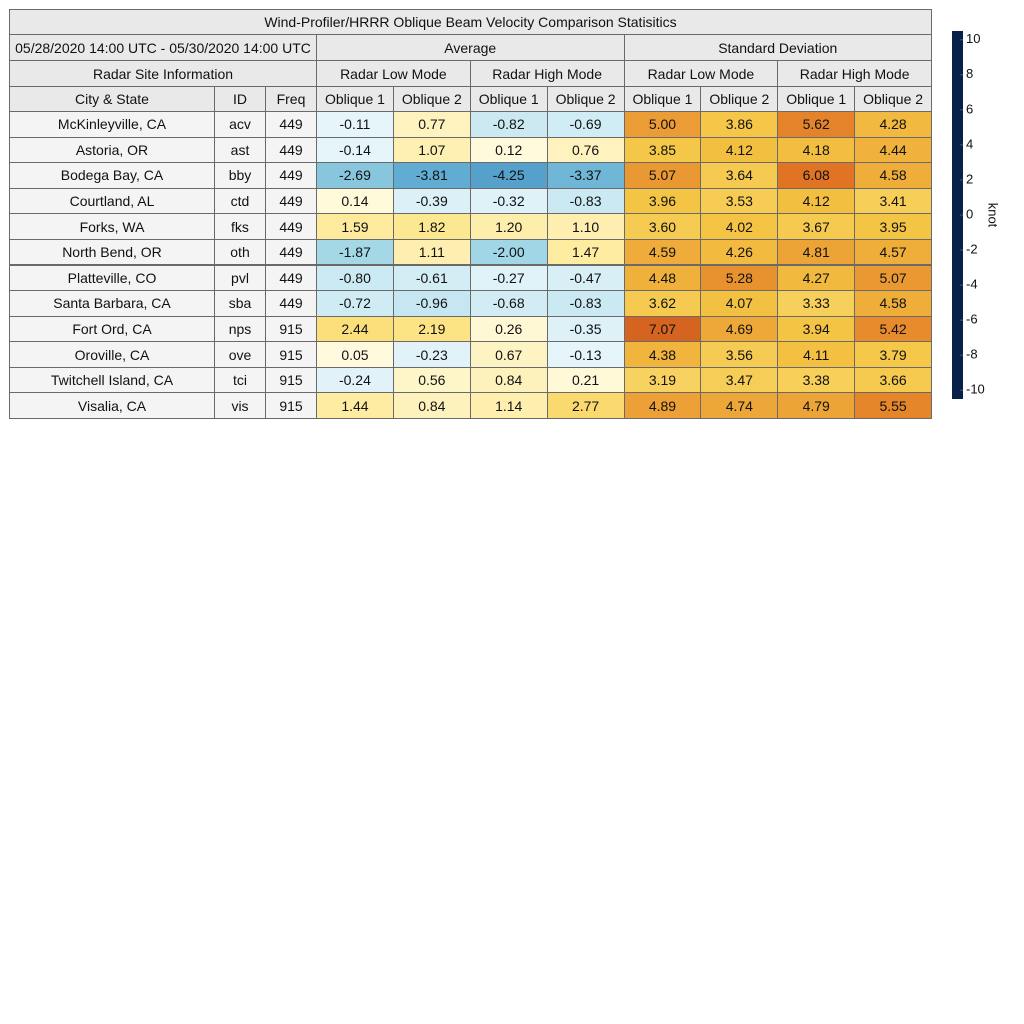 This screenshot has height=1024, width=1024. Describe the element at coordinates (112, 150) in the screenshot. I see `site-cell: Astoria, OR` at that location.